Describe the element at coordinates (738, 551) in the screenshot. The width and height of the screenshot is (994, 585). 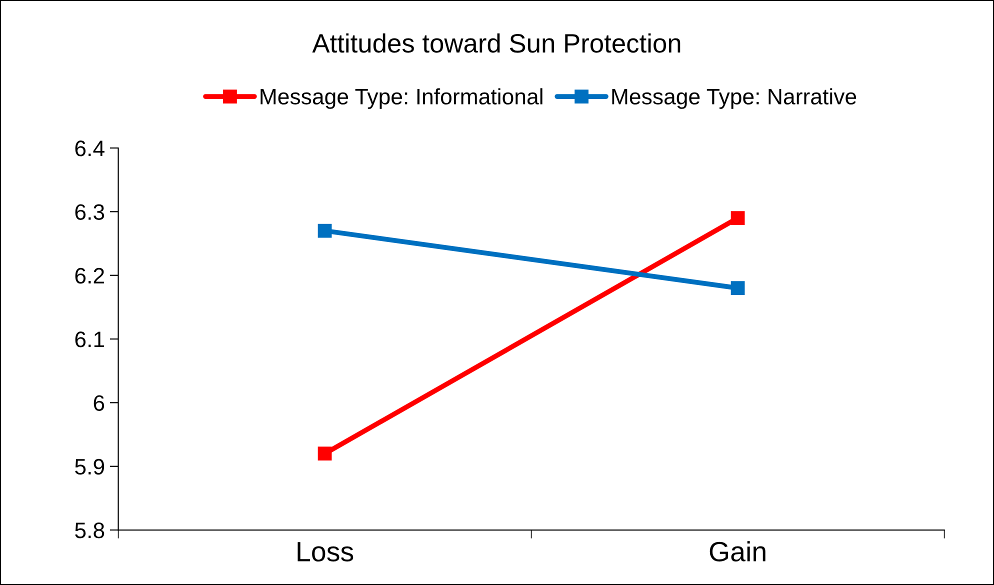
I see `x-tick-label: Gain` at that location.